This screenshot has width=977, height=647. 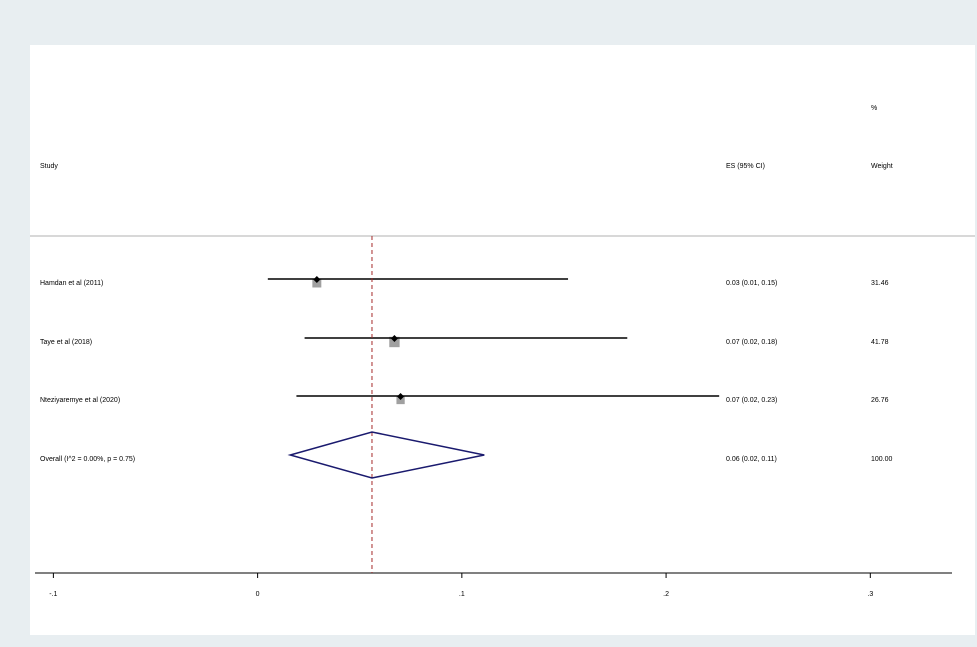 I want to click on weight-label: 26.76, so click(x=880, y=400).